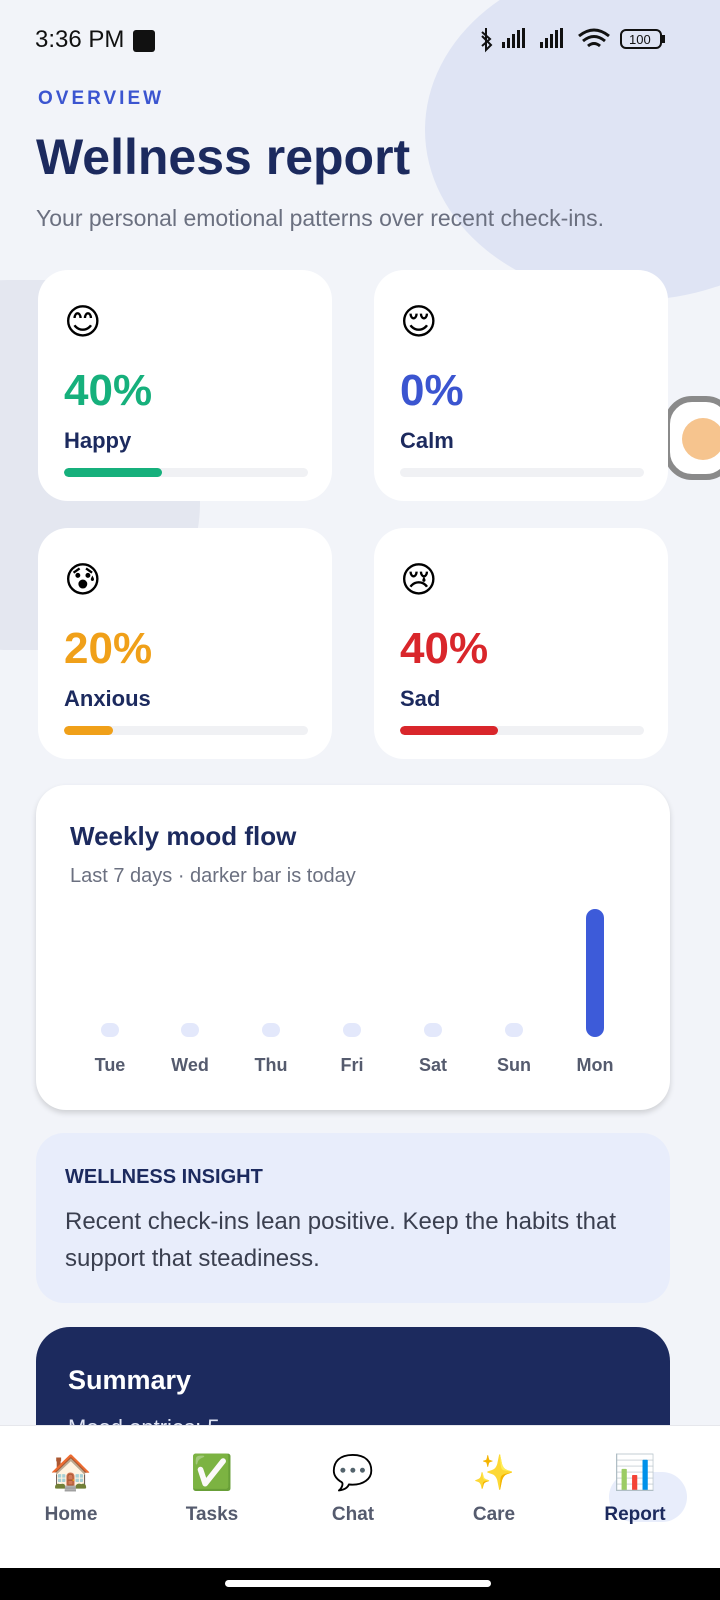  I want to click on nav-item: ✅ Tasks, so click(212, 1488).